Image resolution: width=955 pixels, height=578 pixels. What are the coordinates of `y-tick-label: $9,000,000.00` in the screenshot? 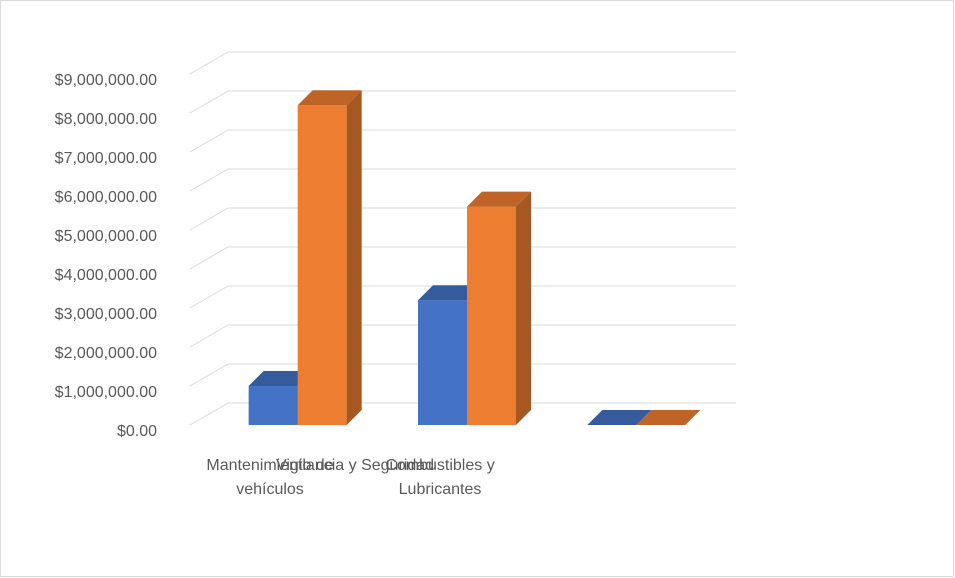 It's located at (106, 80).